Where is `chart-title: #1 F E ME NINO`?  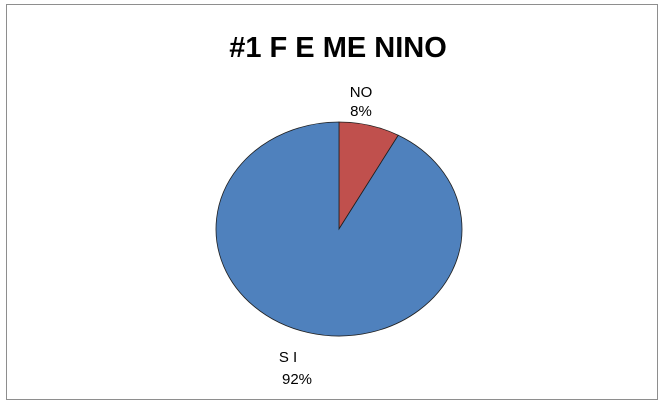 chart-title: #1 F E ME NINO is located at coordinates (338, 48).